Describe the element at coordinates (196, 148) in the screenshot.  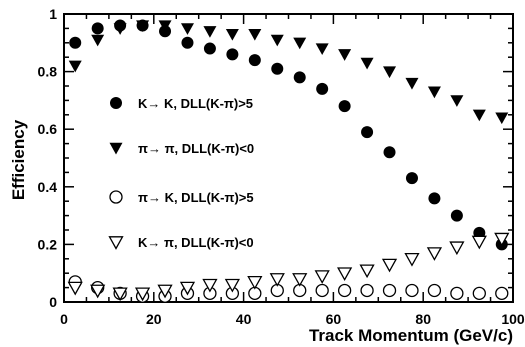
I see `legend-label: π→ π, DLL(K-π)<0` at that location.